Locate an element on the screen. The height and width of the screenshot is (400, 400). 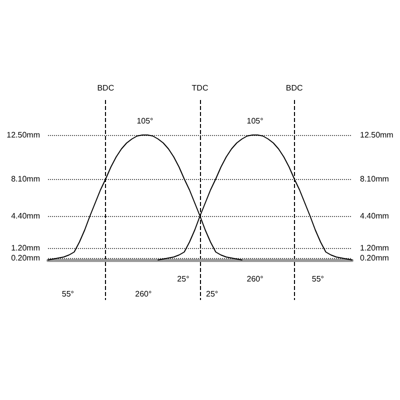
y-tick-label: 12.50mm is located at coordinates (23, 135).